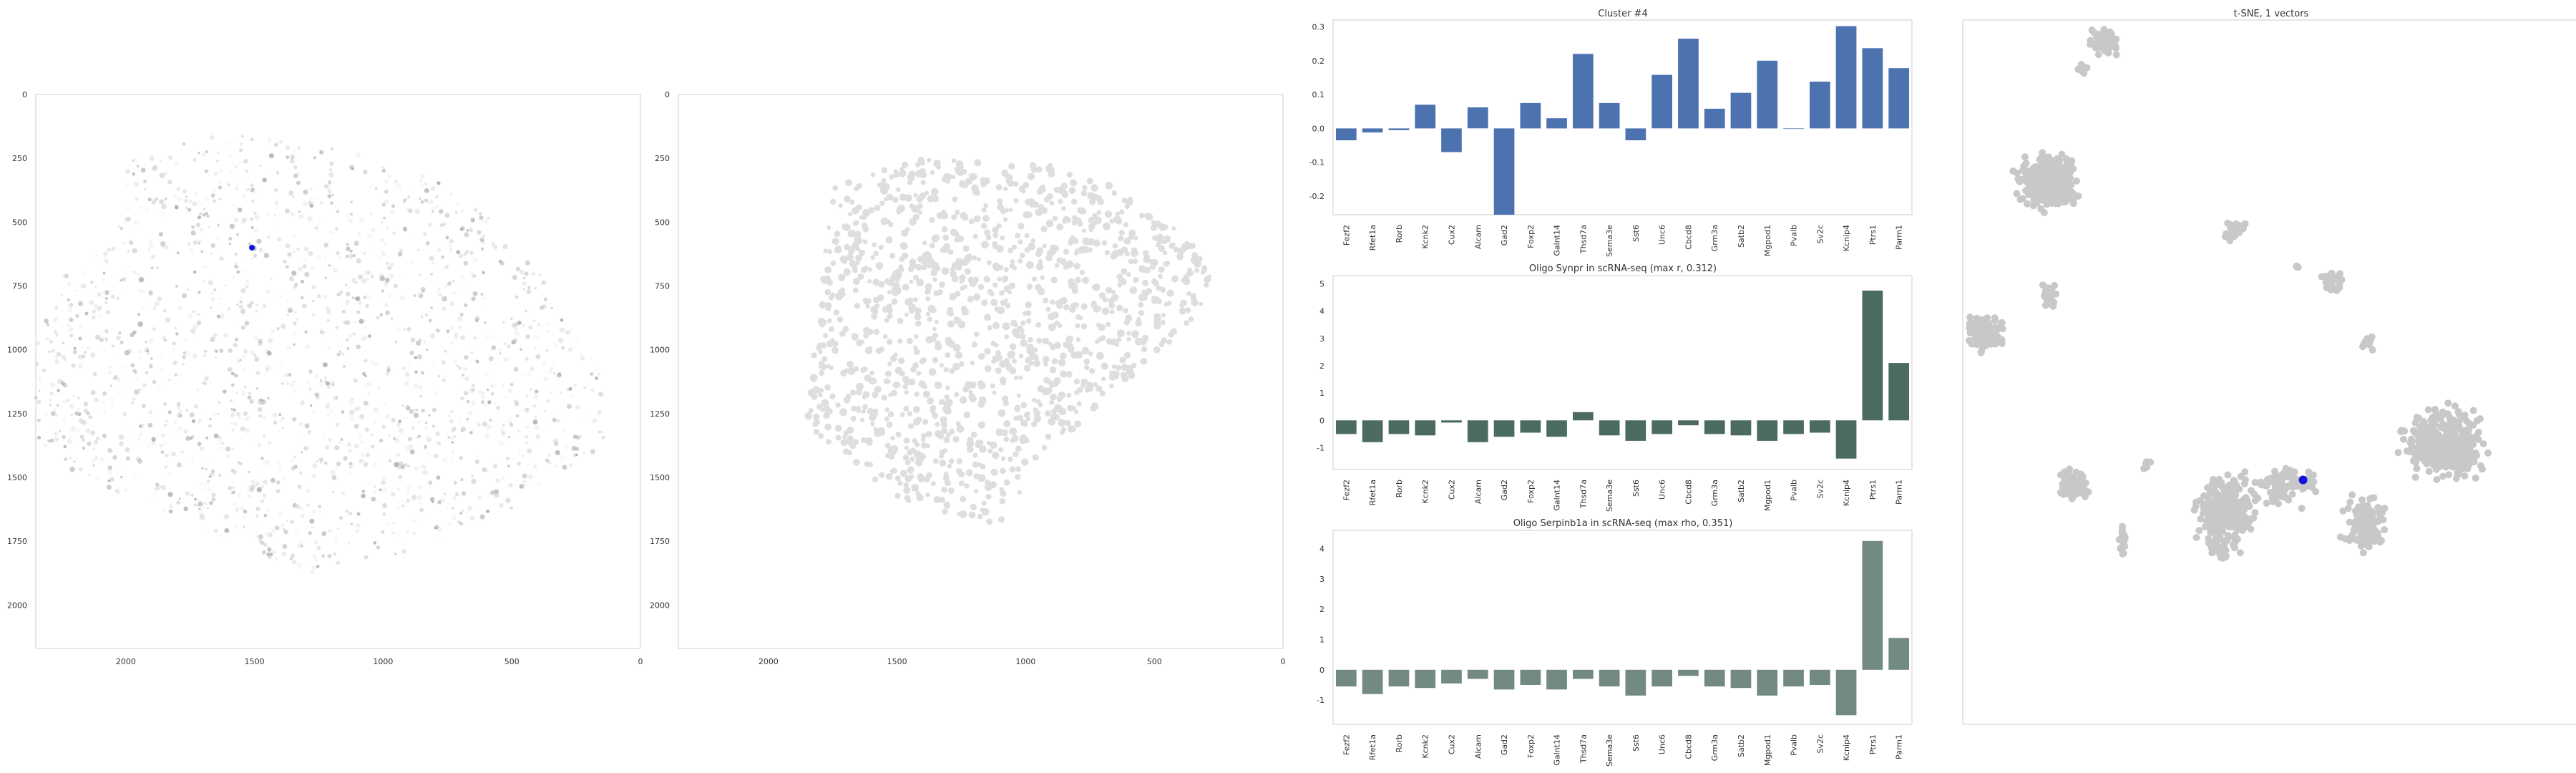  Describe the element at coordinates (1636, 233) in the screenshot. I see `x-tick-label: Sst6` at that location.